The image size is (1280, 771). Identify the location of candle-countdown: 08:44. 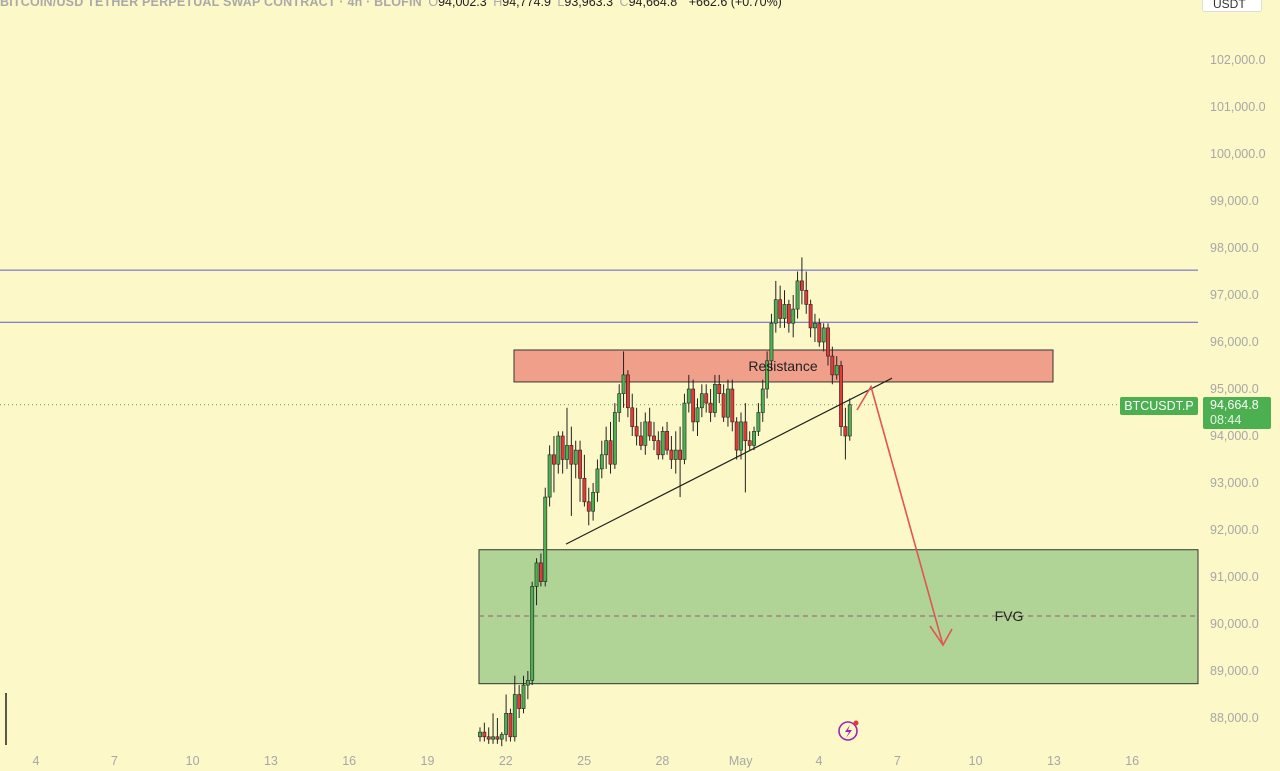
(1226, 420).